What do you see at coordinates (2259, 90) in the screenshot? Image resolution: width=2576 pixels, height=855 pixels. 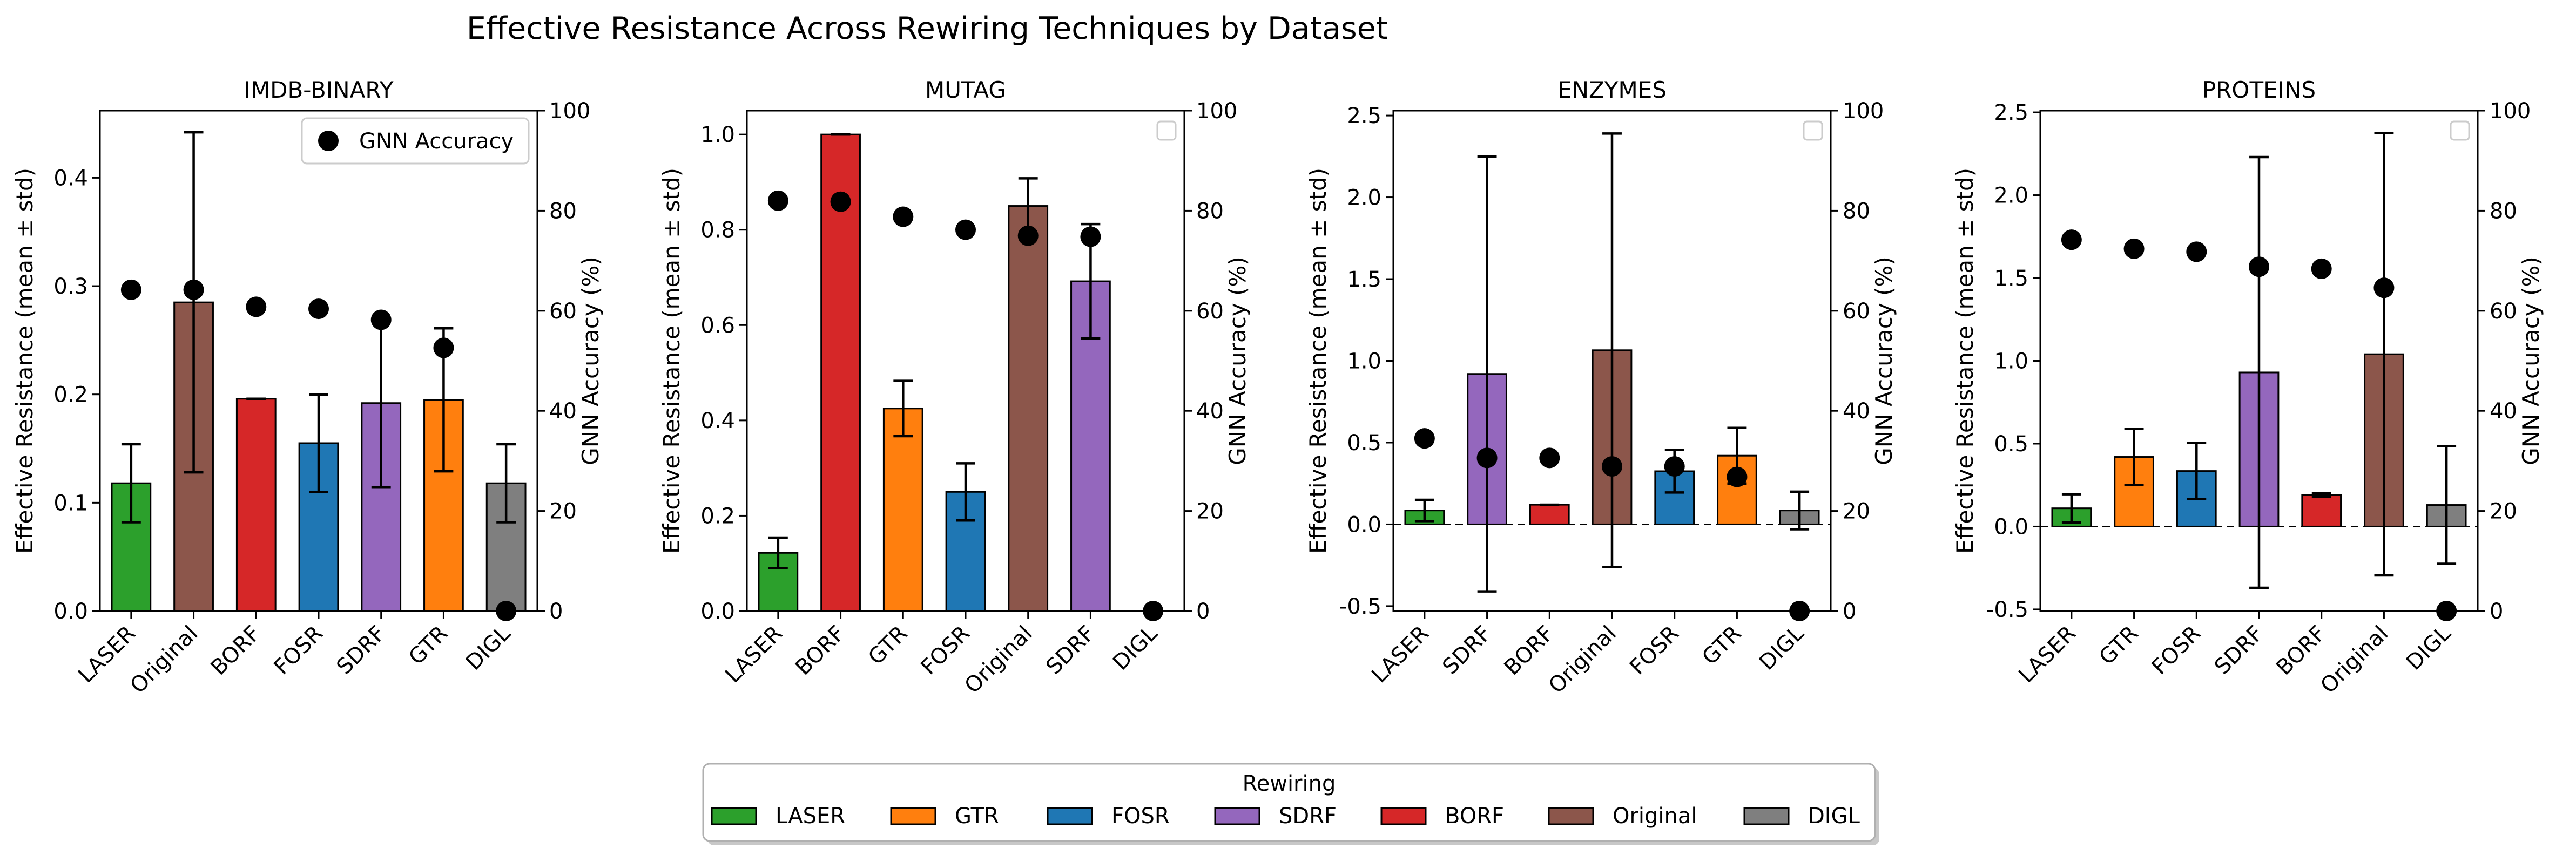 I see `panel-title: PROTEINS` at bounding box center [2259, 90].